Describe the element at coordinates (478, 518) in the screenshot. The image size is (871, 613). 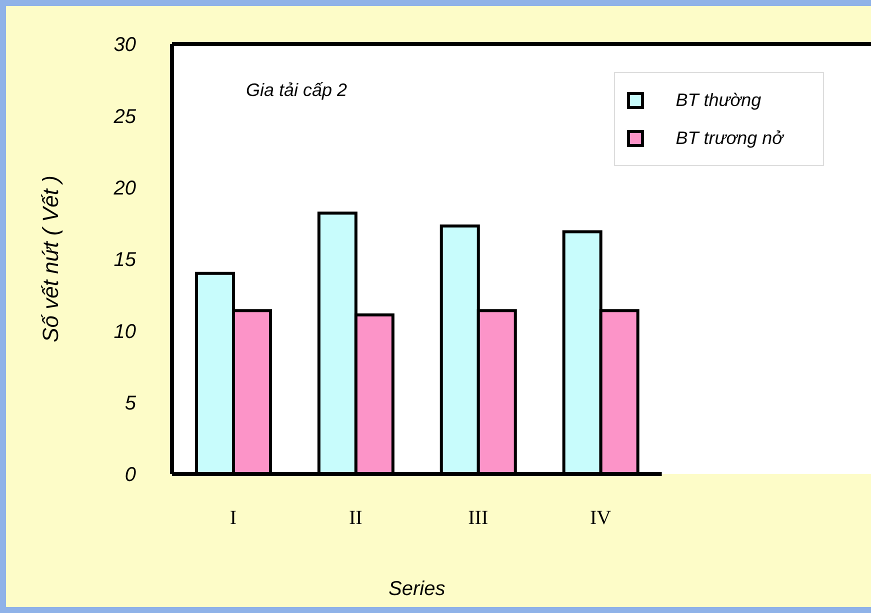
I see `x-tick-label: III` at that location.